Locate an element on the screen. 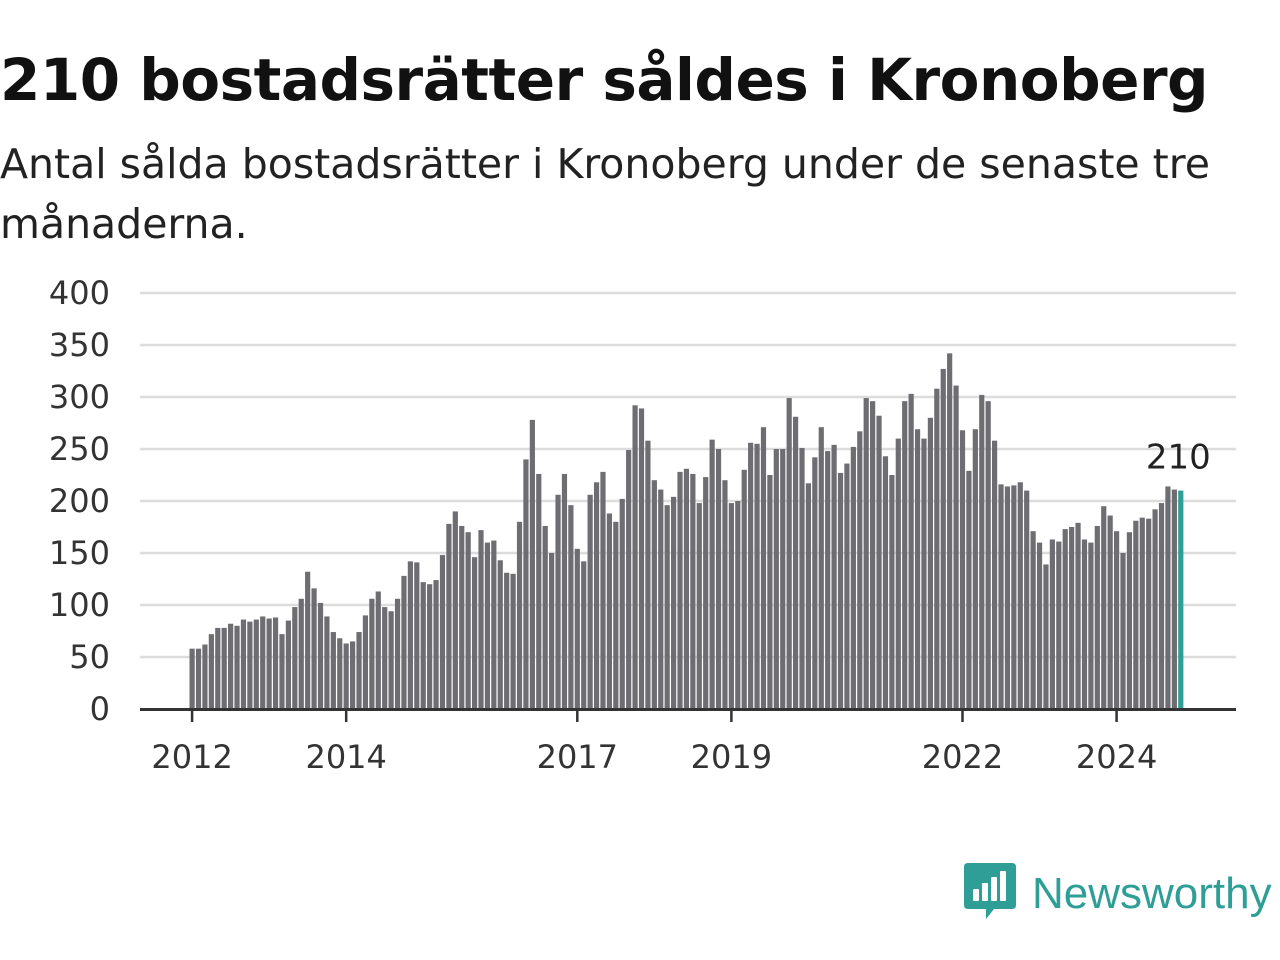  x-tick-label: 2012 is located at coordinates (191, 757).